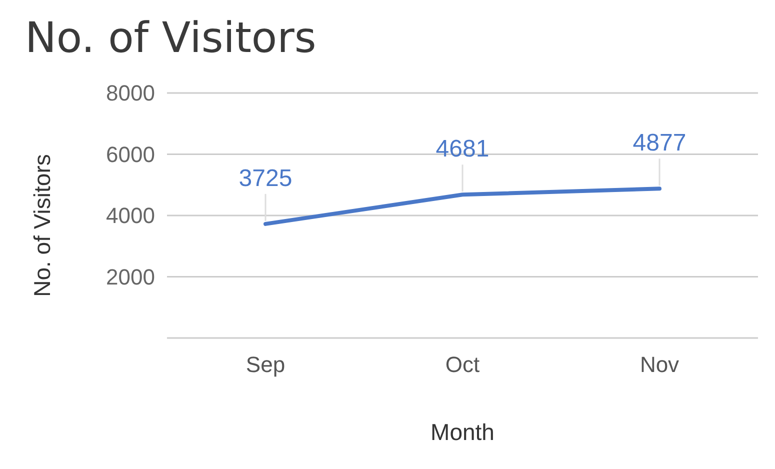  I want to click on x-tick-label: Nov, so click(660, 364).